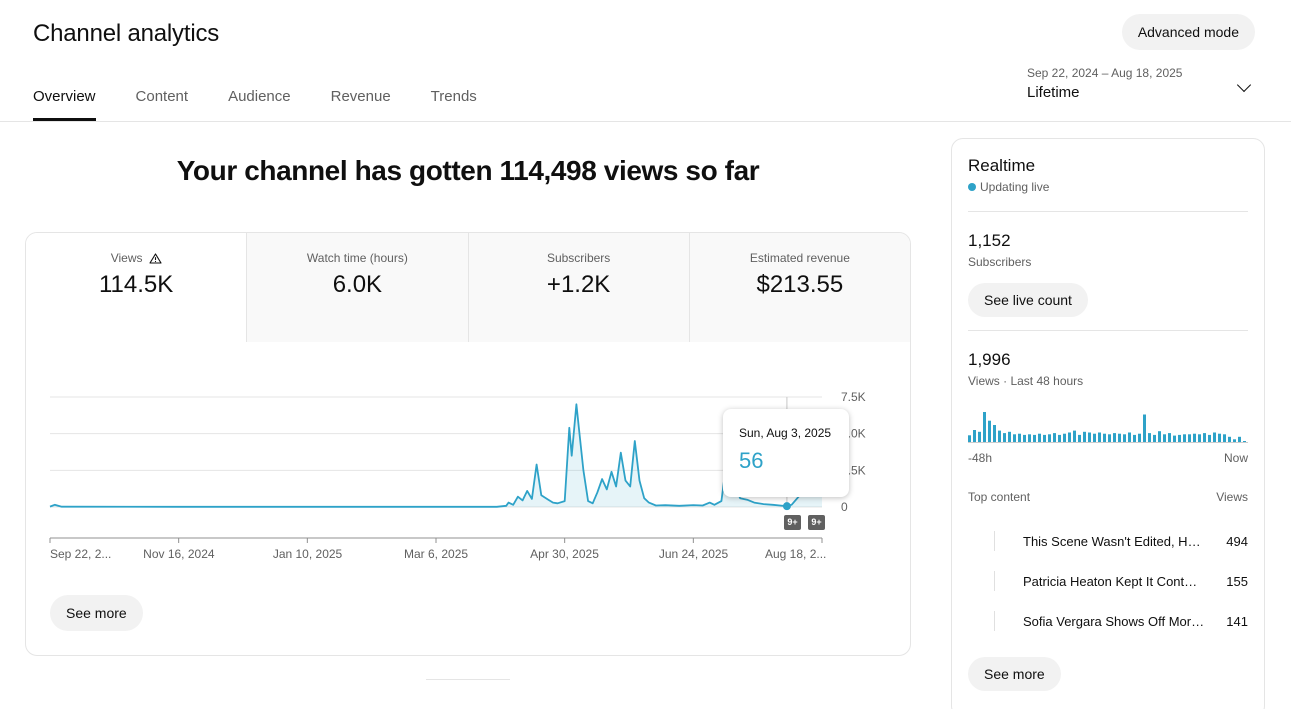 The height and width of the screenshot is (709, 1291). I want to click on live-status: Updating live, so click(1008, 187).